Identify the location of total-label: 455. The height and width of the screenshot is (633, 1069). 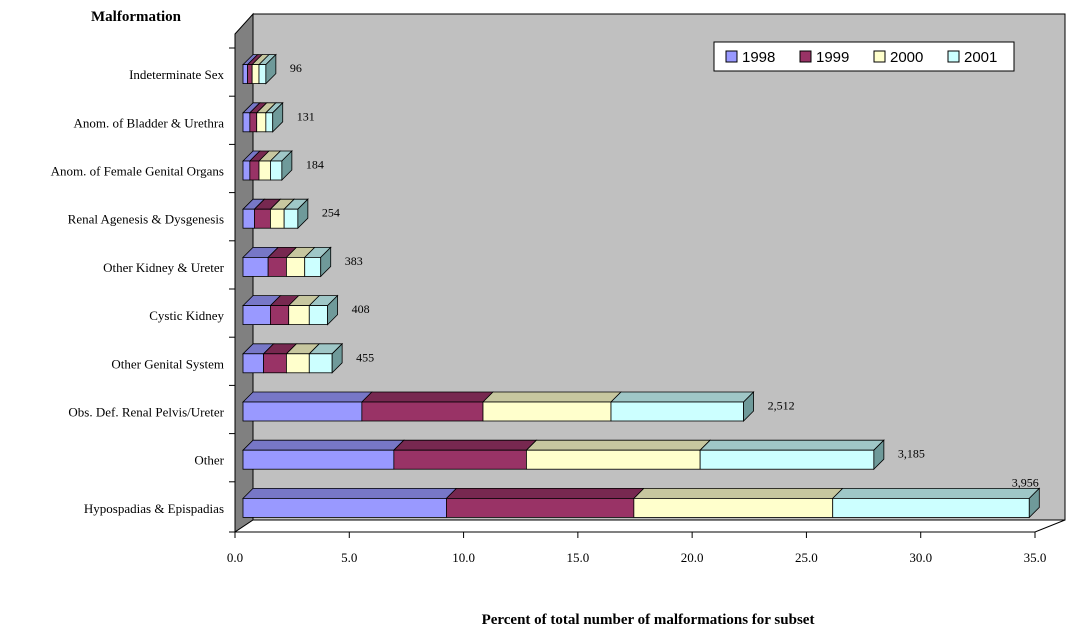
(365, 357).